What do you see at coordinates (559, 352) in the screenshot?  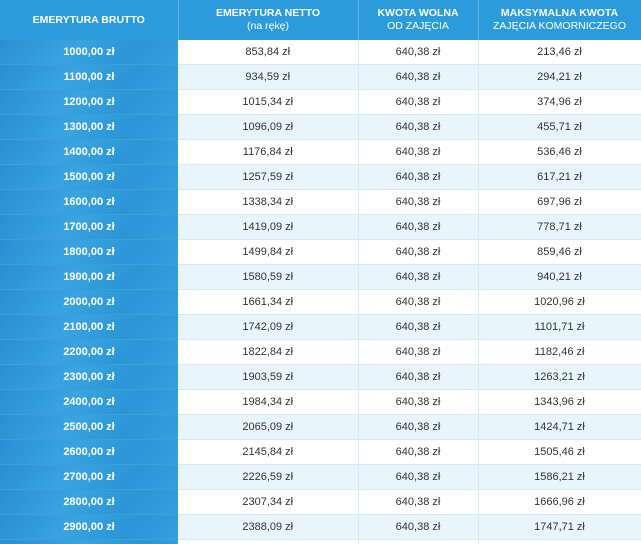 I see `value-cell: 1182,46 zł` at bounding box center [559, 352].